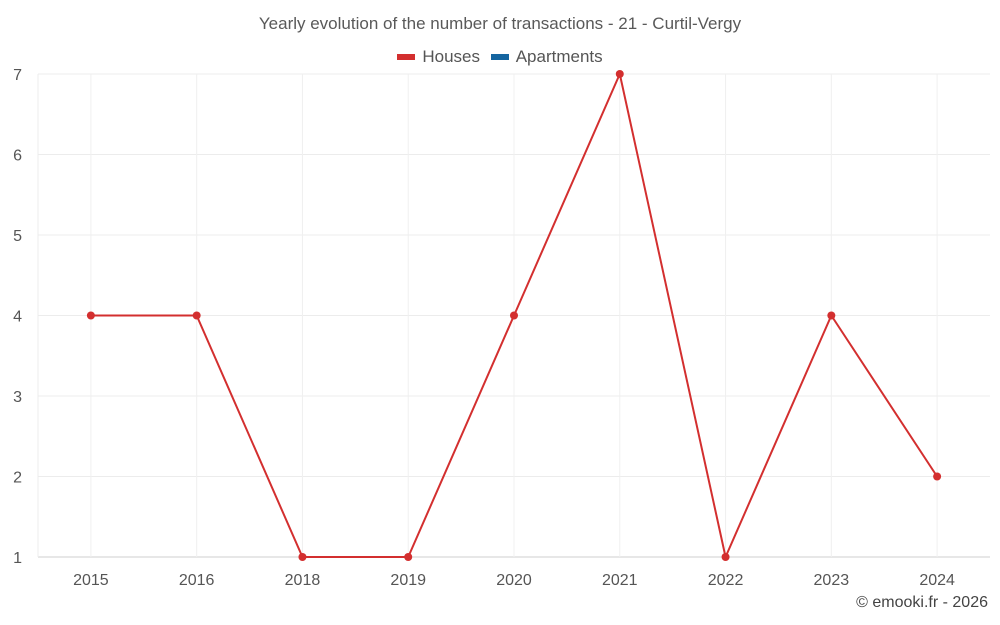 The image size is (1000, 625). Describe the element at coordinates (922, 602) in the screenshot. I see `credit-text: © emooki.fr - 2026` at that location.